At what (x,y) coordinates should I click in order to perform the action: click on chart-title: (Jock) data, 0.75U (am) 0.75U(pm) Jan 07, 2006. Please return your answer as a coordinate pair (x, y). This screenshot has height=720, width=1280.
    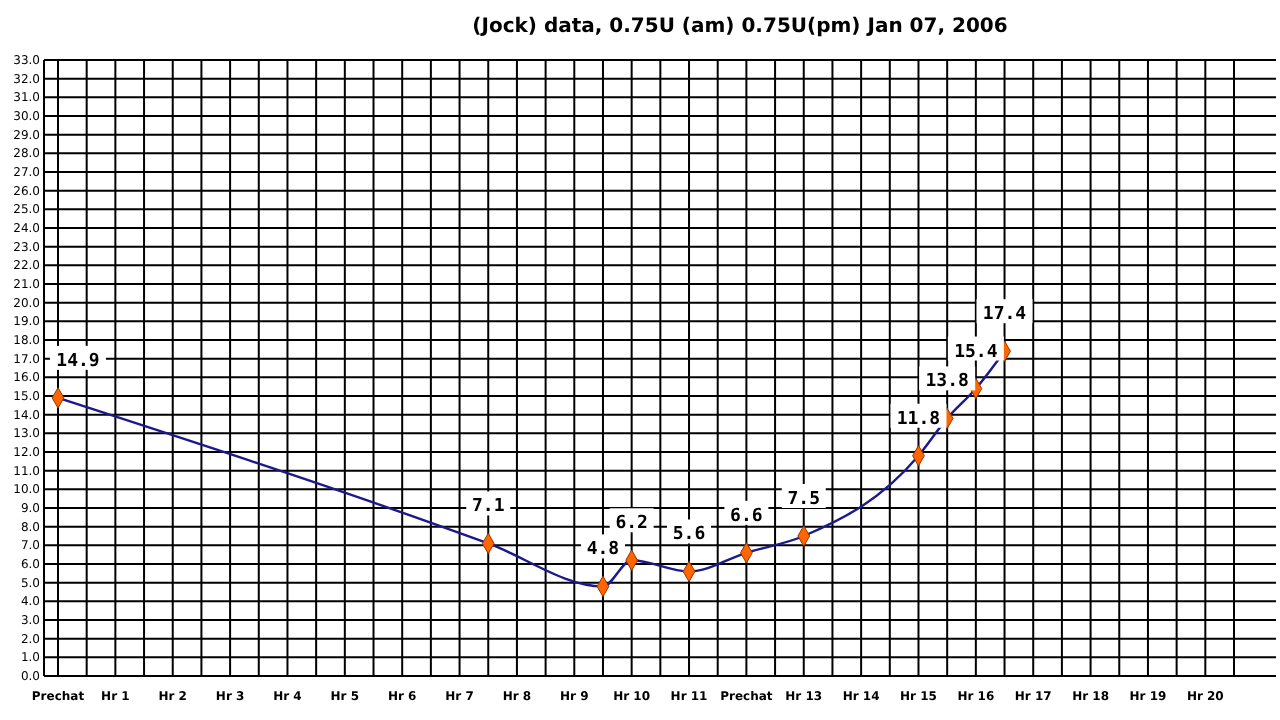
    Looking at the image, I should click on (740, 27).